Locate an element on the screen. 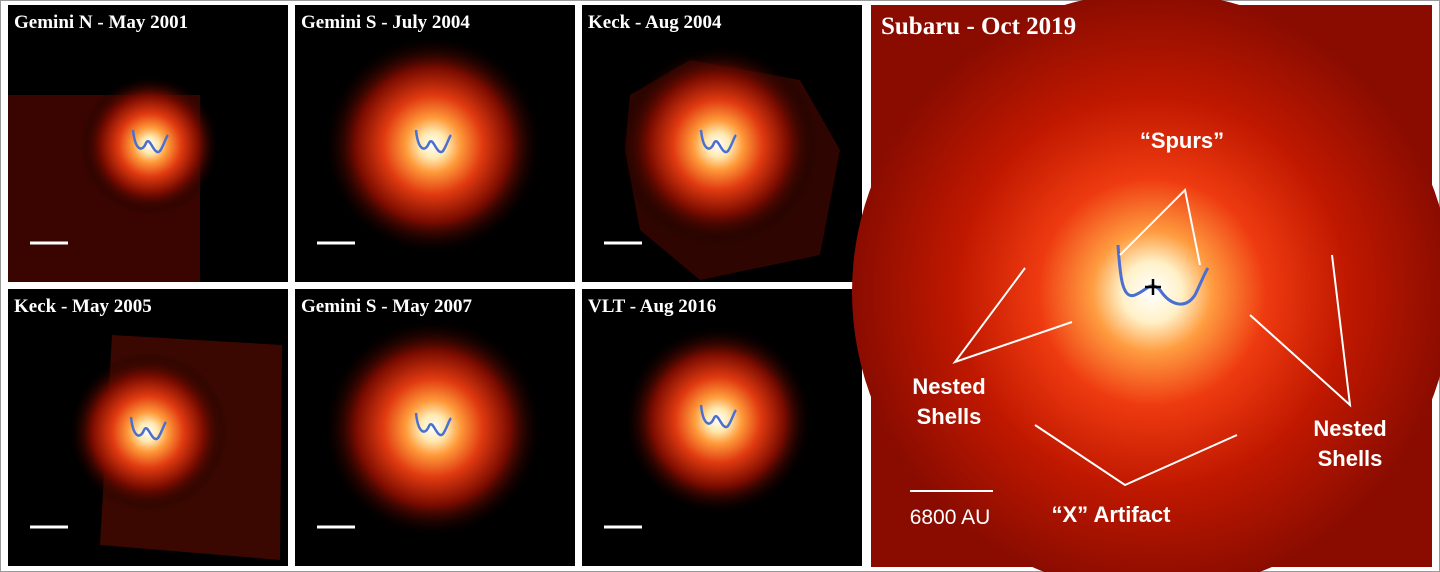  callout-lines is located at coordinates (1152, 337).